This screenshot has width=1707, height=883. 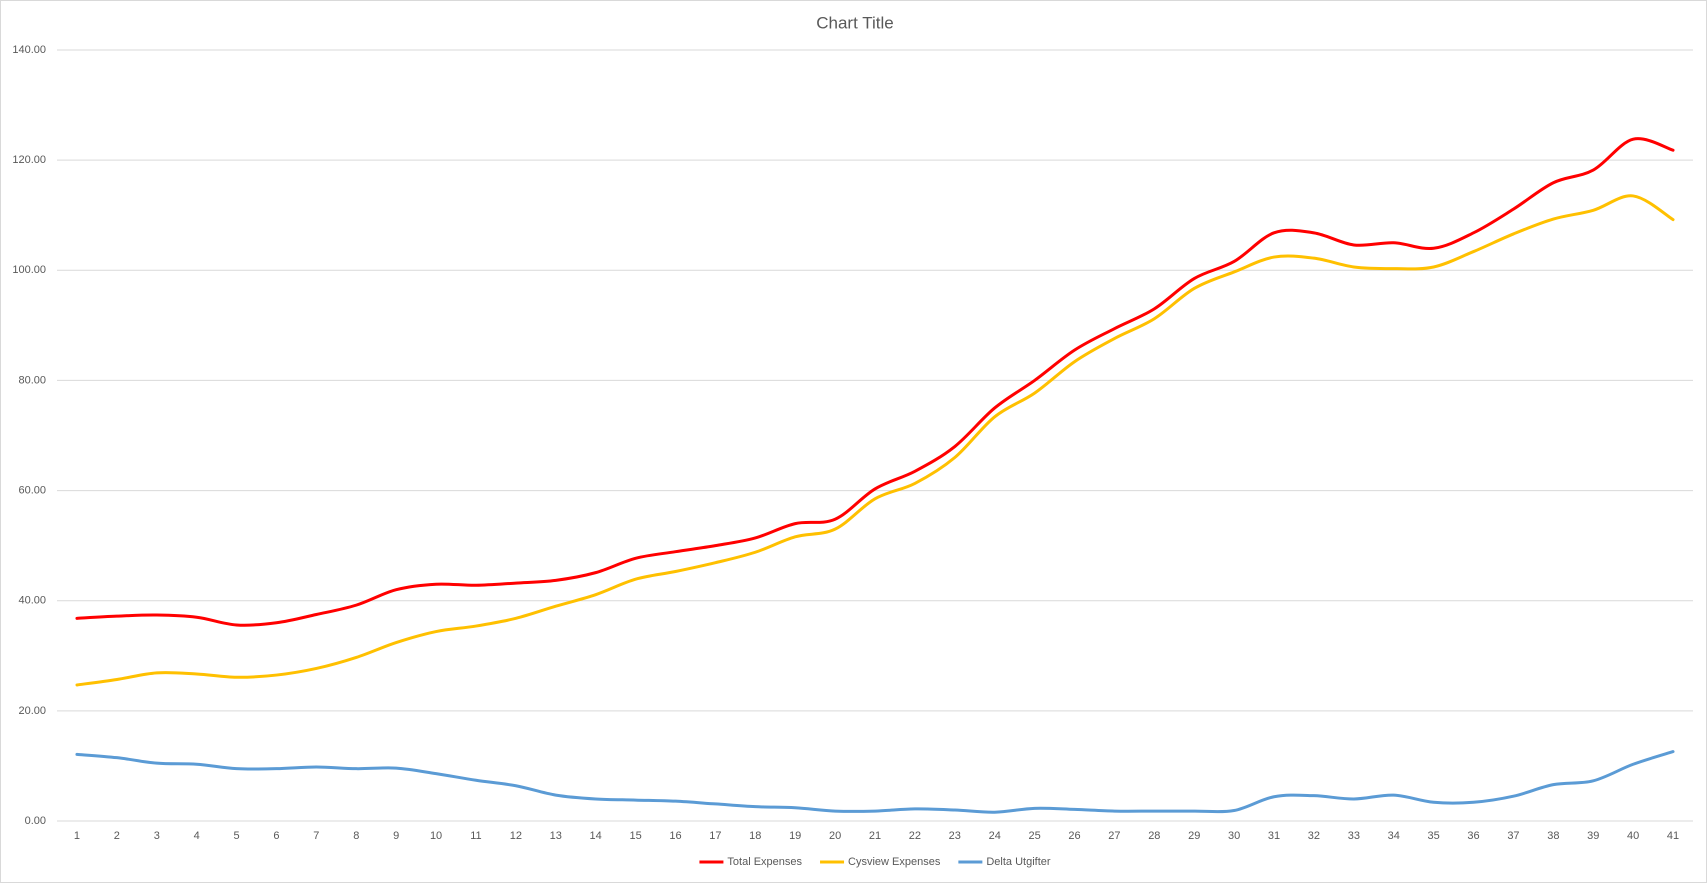 What do you see at coordinates (1553, 836) in the screenshot?
I see `x-tick-label: 38` at bounding box center [1553, 836].